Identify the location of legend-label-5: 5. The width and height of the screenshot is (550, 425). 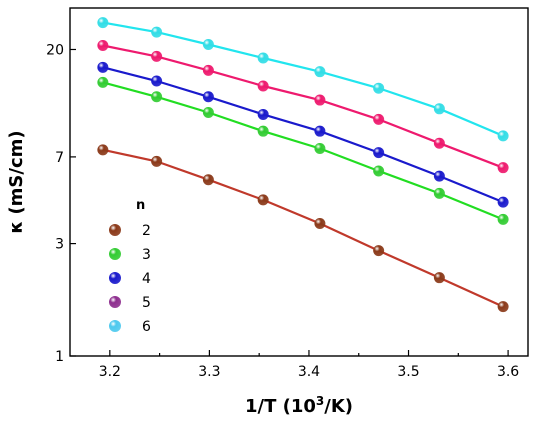
(146, 303).